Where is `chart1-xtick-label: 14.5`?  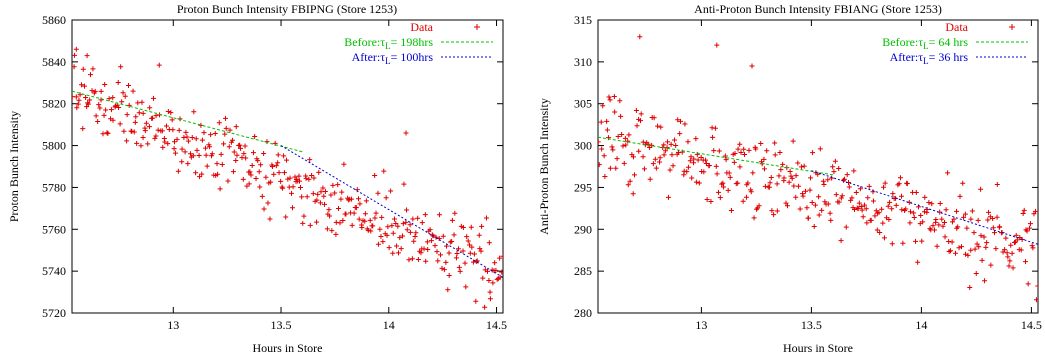 chart1-xtick-label: 14.5 is located at coordinates (1031, 325).